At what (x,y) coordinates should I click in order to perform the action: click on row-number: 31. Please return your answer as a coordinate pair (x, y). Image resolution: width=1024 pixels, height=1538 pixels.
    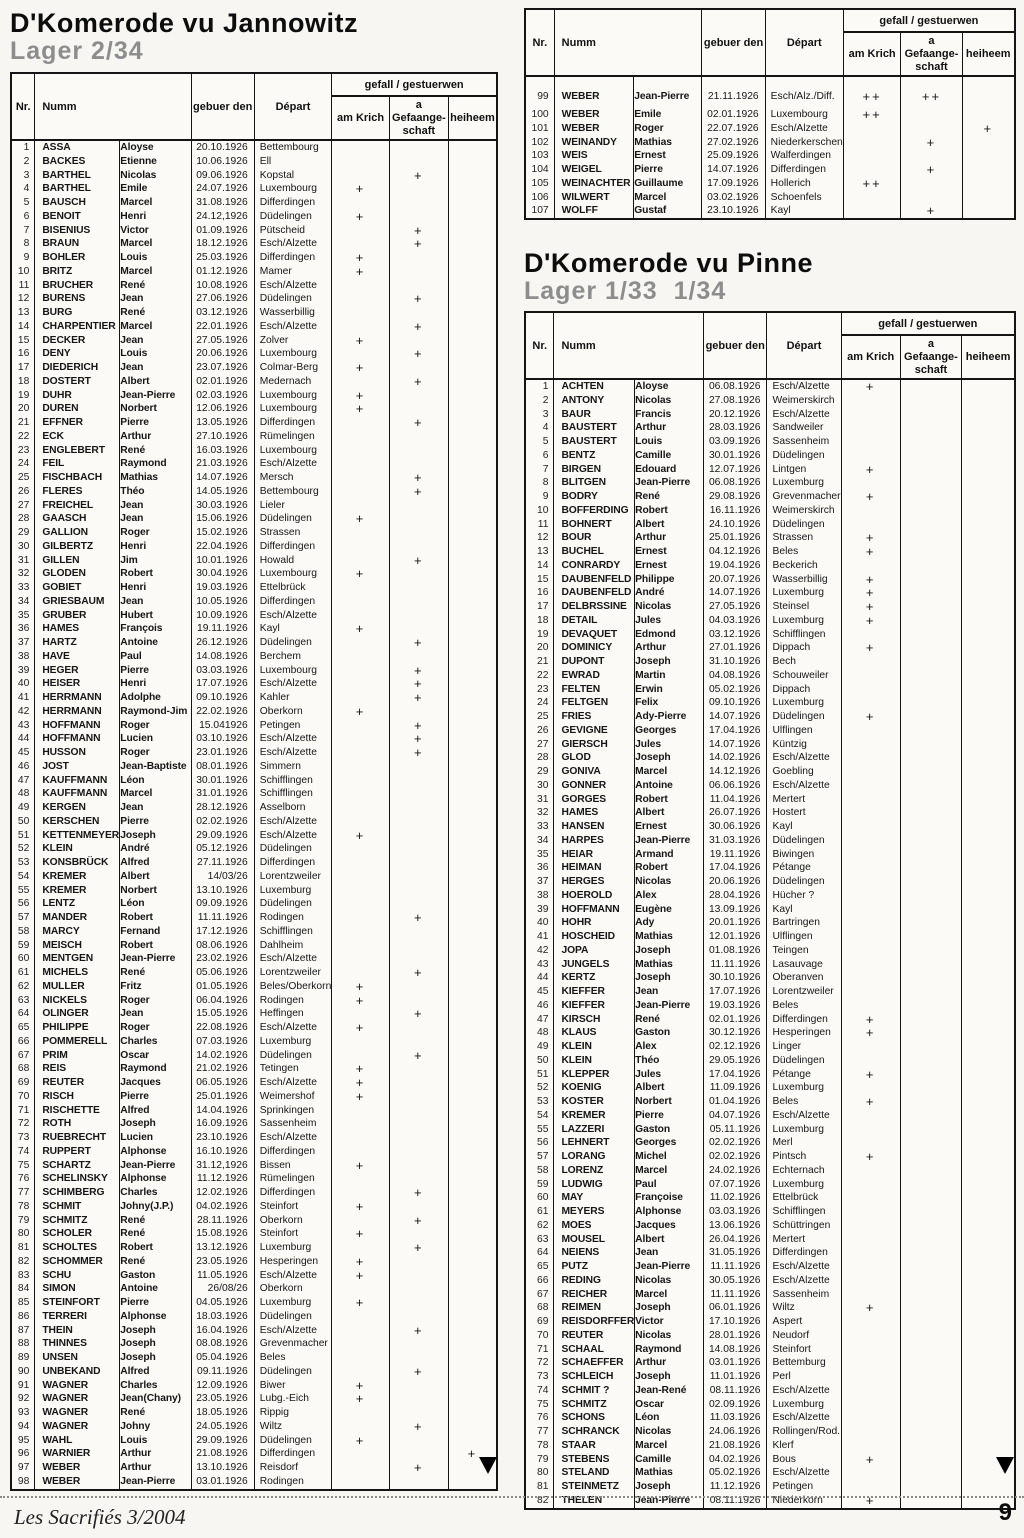
    Looking at the image, I should click on (23, 560).